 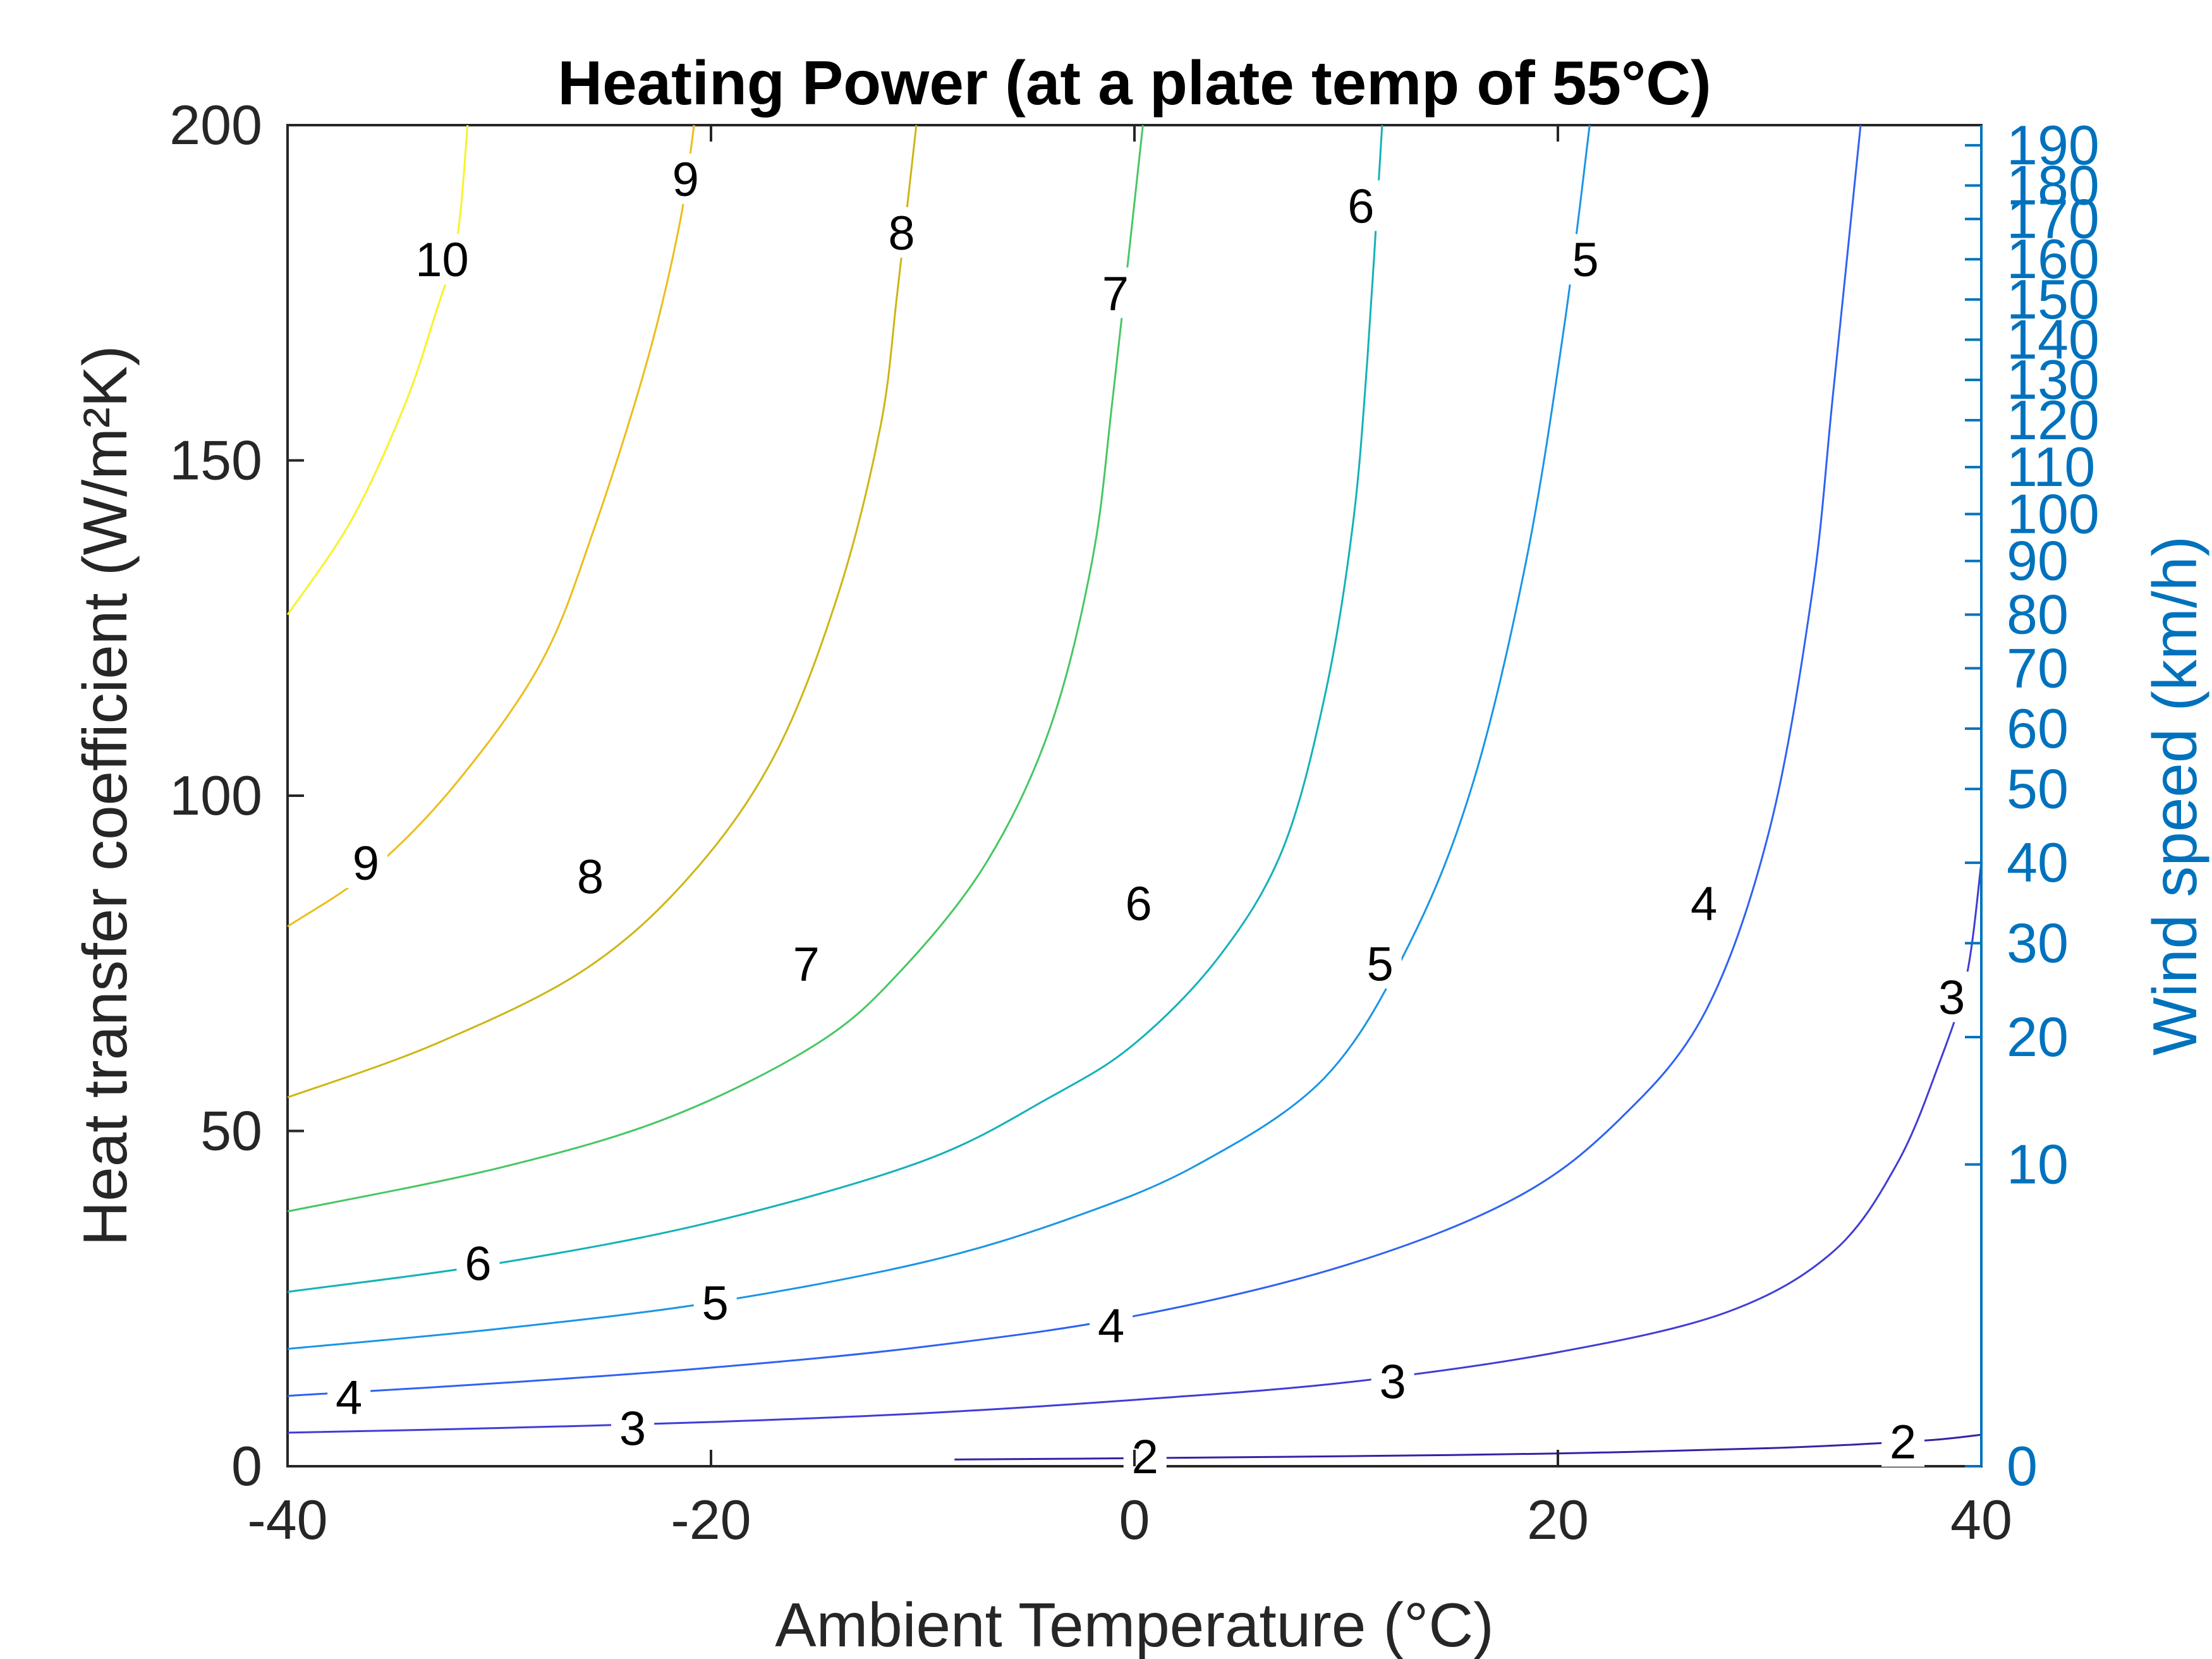 What do you see at coordinates (2038, 561) in the screenshot?
I see `right-tick-label: 90` at bounding box center [2038, 561].